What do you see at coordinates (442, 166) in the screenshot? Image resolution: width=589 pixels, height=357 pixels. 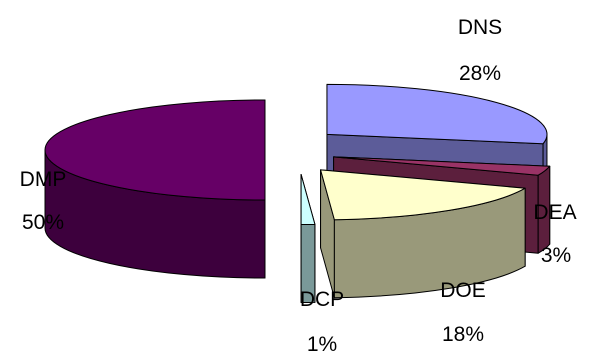 I see `slice-dea` at bounding box center [442, 166].